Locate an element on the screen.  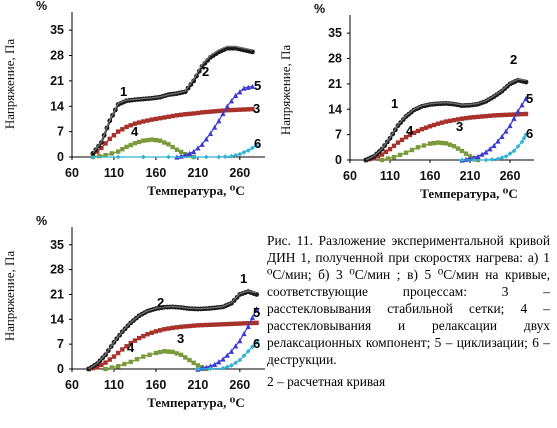
curve-label-4: 4 is located at coordinates (410, 130).